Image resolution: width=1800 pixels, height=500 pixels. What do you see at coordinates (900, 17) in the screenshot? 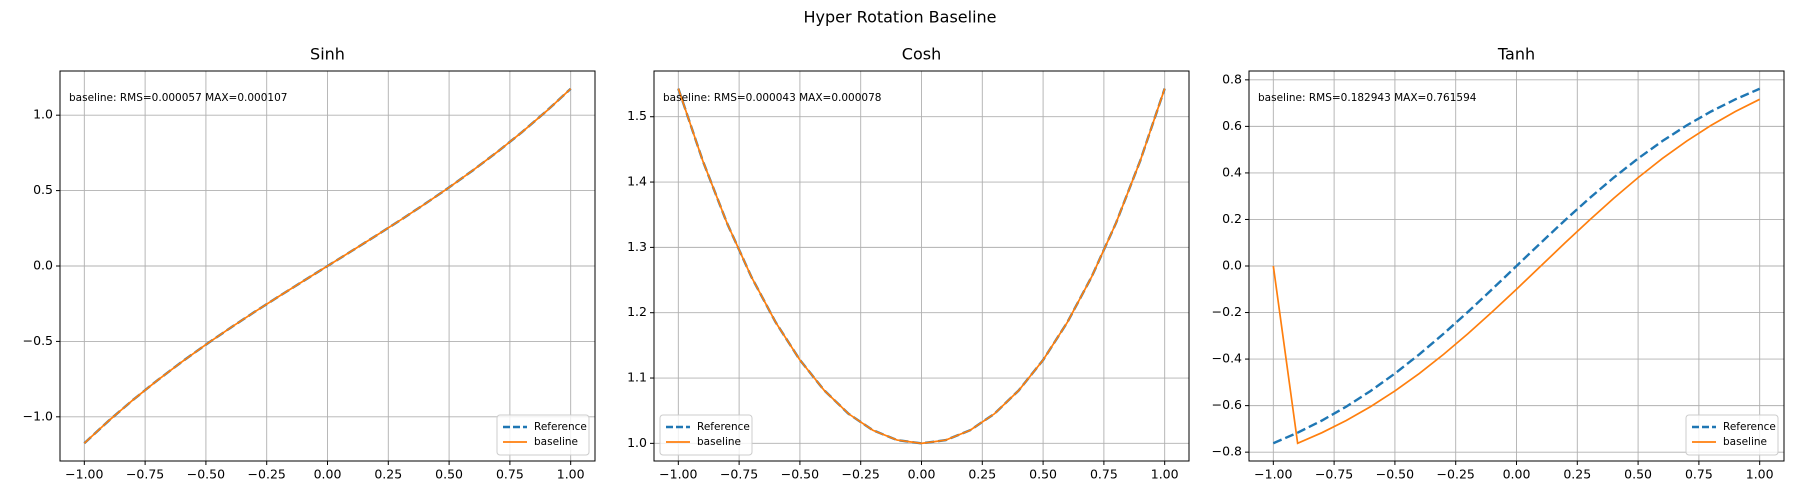
I see `figure-title: Hyper Rotation Baseline` at bounding box center [900, 17].